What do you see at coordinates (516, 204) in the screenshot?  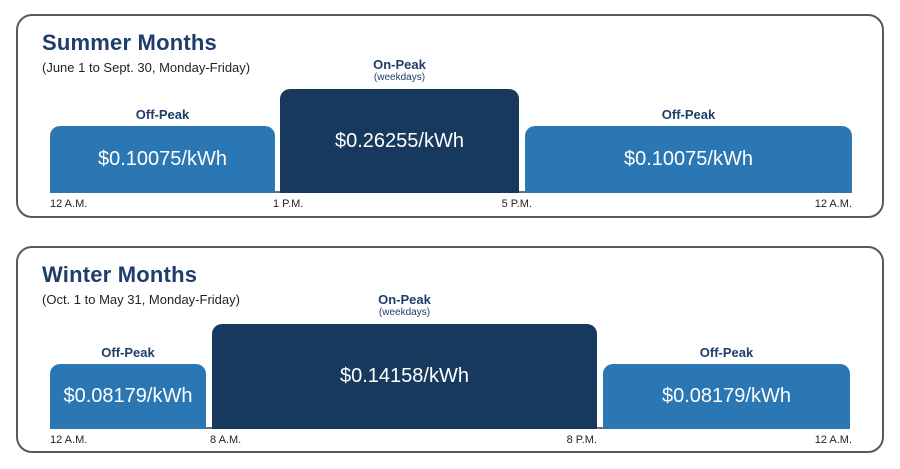 I see `axis-tick: 5 P.M.` at bounding box center [516, 204].